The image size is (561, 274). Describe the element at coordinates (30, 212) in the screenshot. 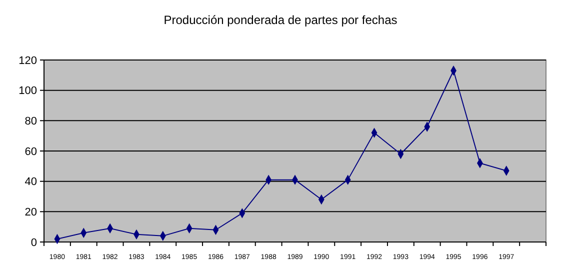

I see `y-tick-label: 20` at that location.